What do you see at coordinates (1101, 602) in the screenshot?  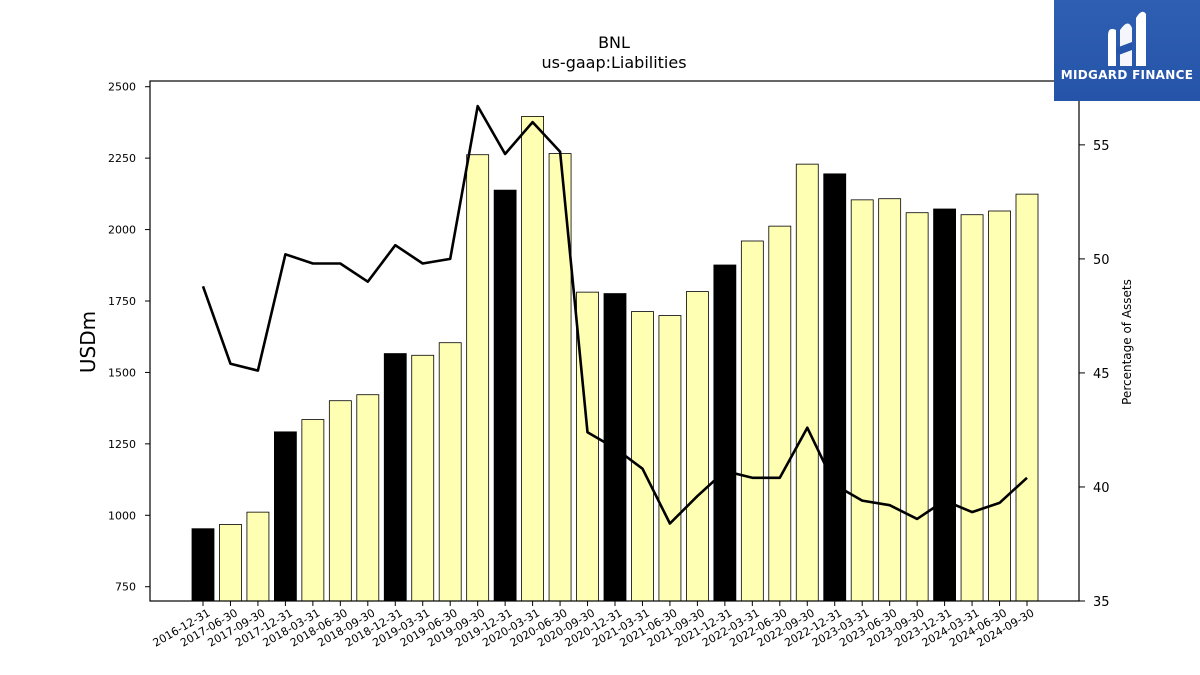 I see `y2-tick-label: 35` at bounding box center [1101, 602].